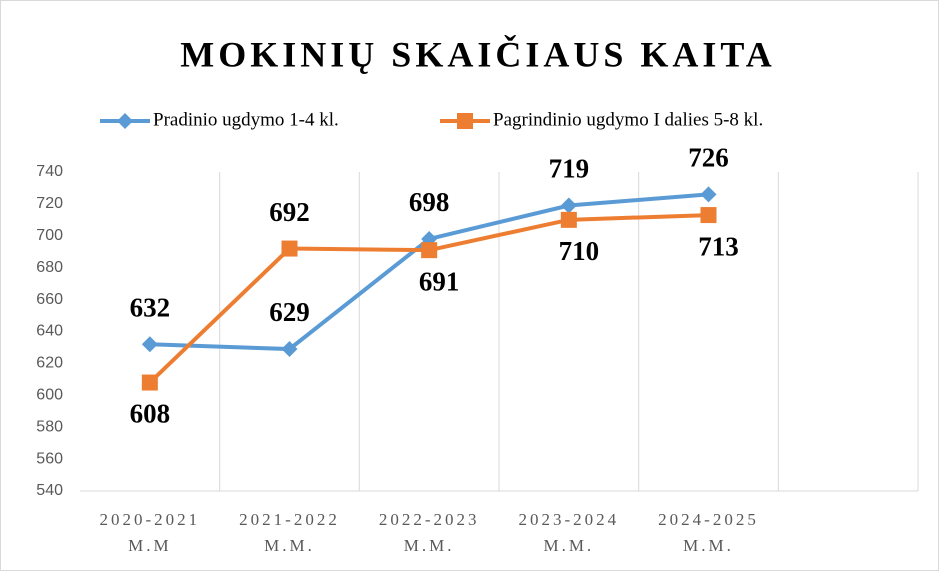 This screenshot has width=939, height=571. Describe the element at coordinates (718, 246) in the screenshot. I see `data-label: 713` at that location.